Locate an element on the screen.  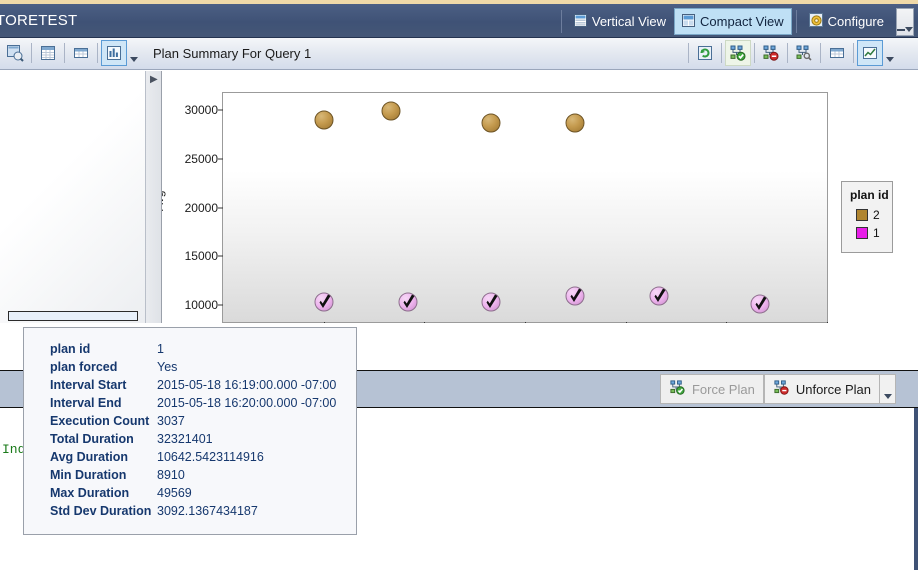
compare-plans-icon is located at coordinates (804, 53).